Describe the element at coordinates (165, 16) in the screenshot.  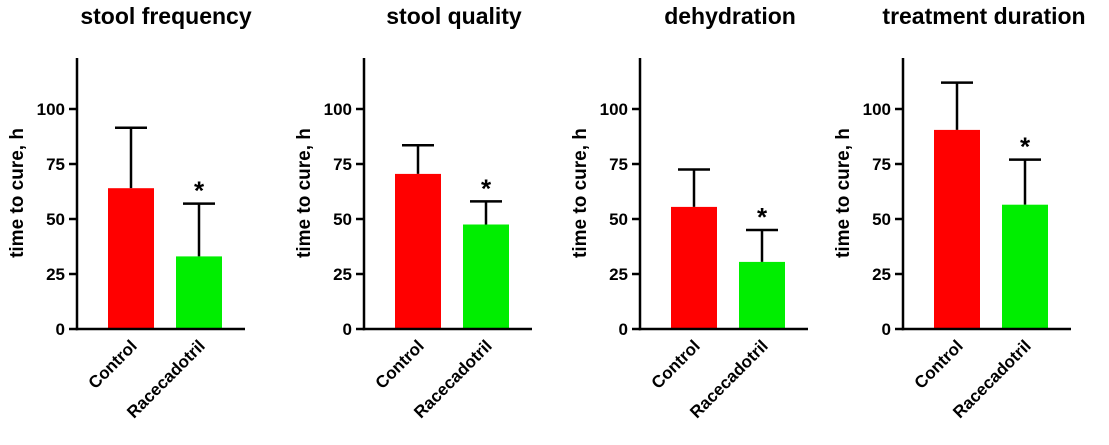
I see `panel-title: stool frequency` at that location.